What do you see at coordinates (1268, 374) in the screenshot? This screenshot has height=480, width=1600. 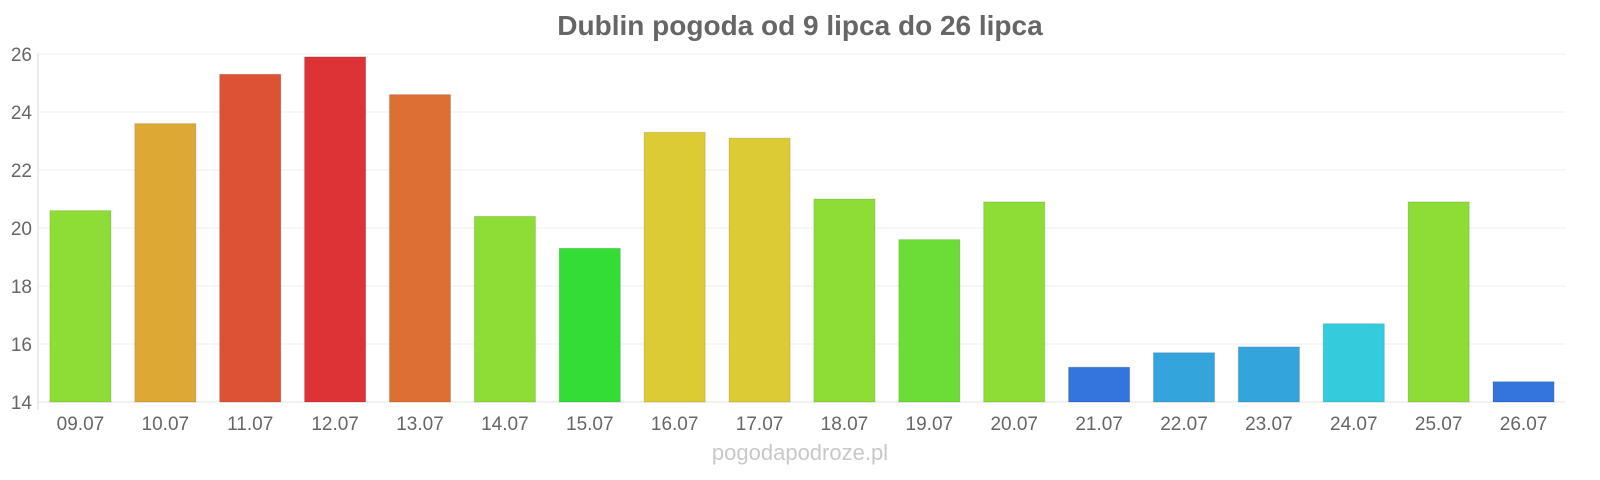 I see `bar-23.07` at bounding box center [1268, 374].